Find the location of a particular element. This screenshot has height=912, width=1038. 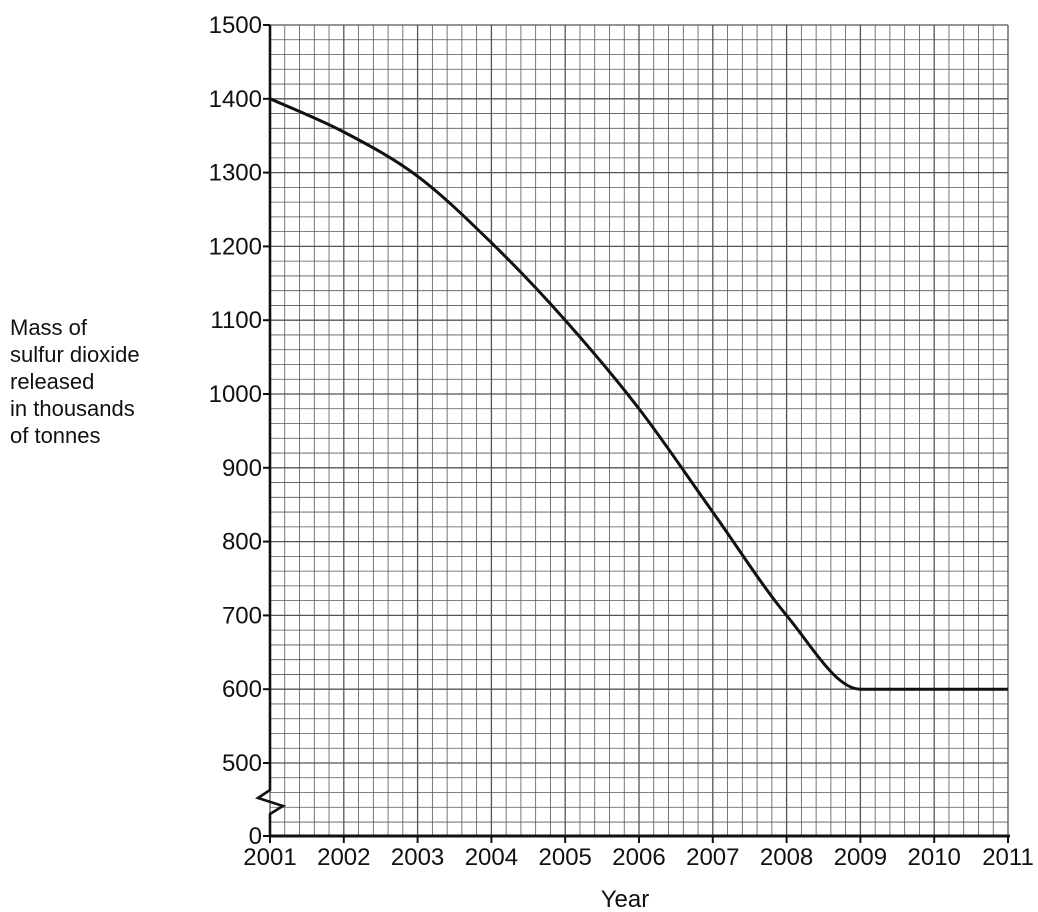

y-tick-label: 0 is located at coordinates (255, 836).